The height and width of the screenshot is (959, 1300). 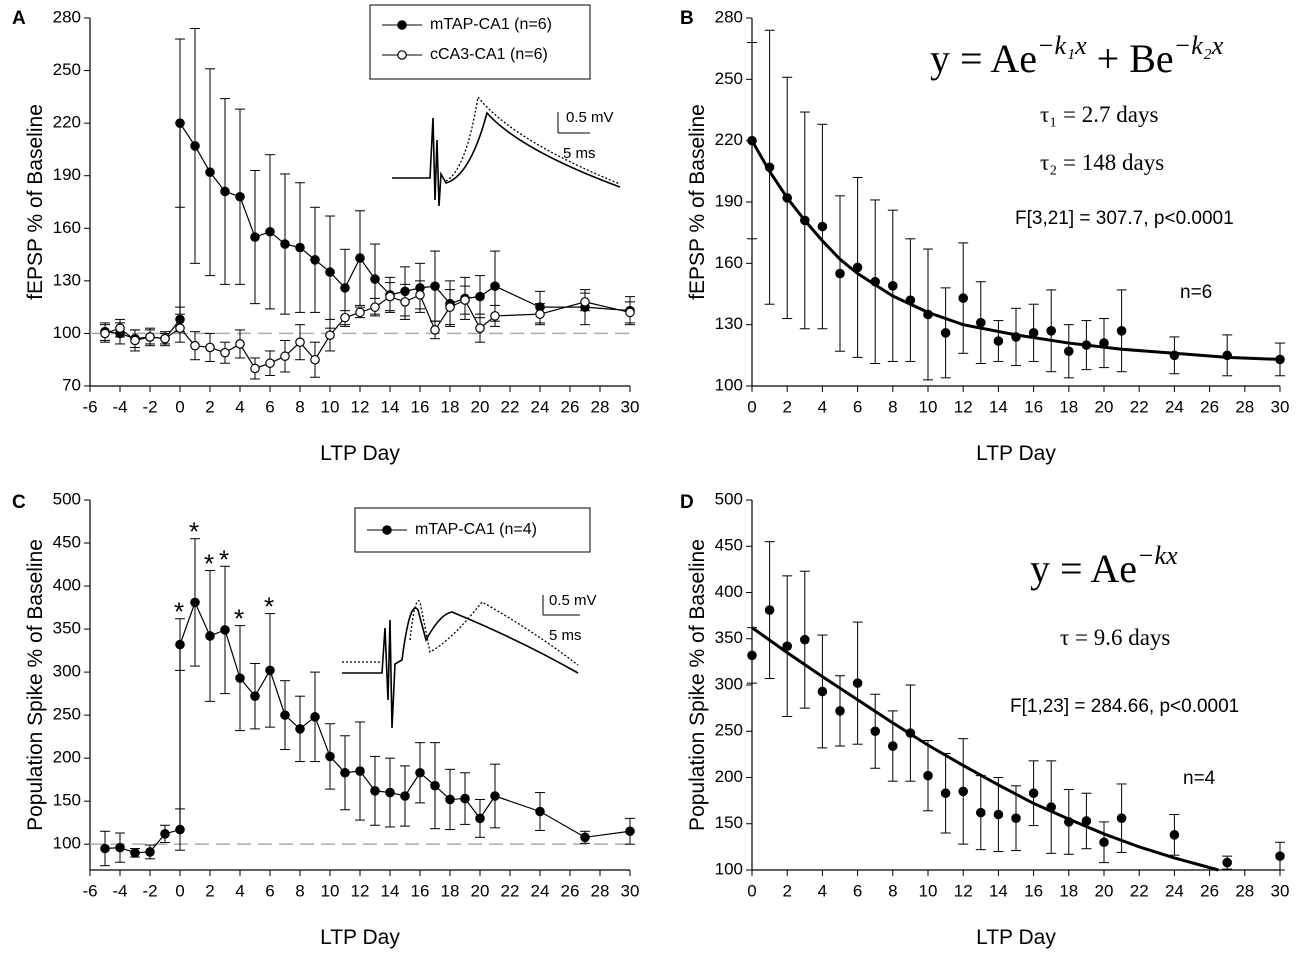 I want to click on x-axis-label: LTP Day, so click(x=360, y=937).